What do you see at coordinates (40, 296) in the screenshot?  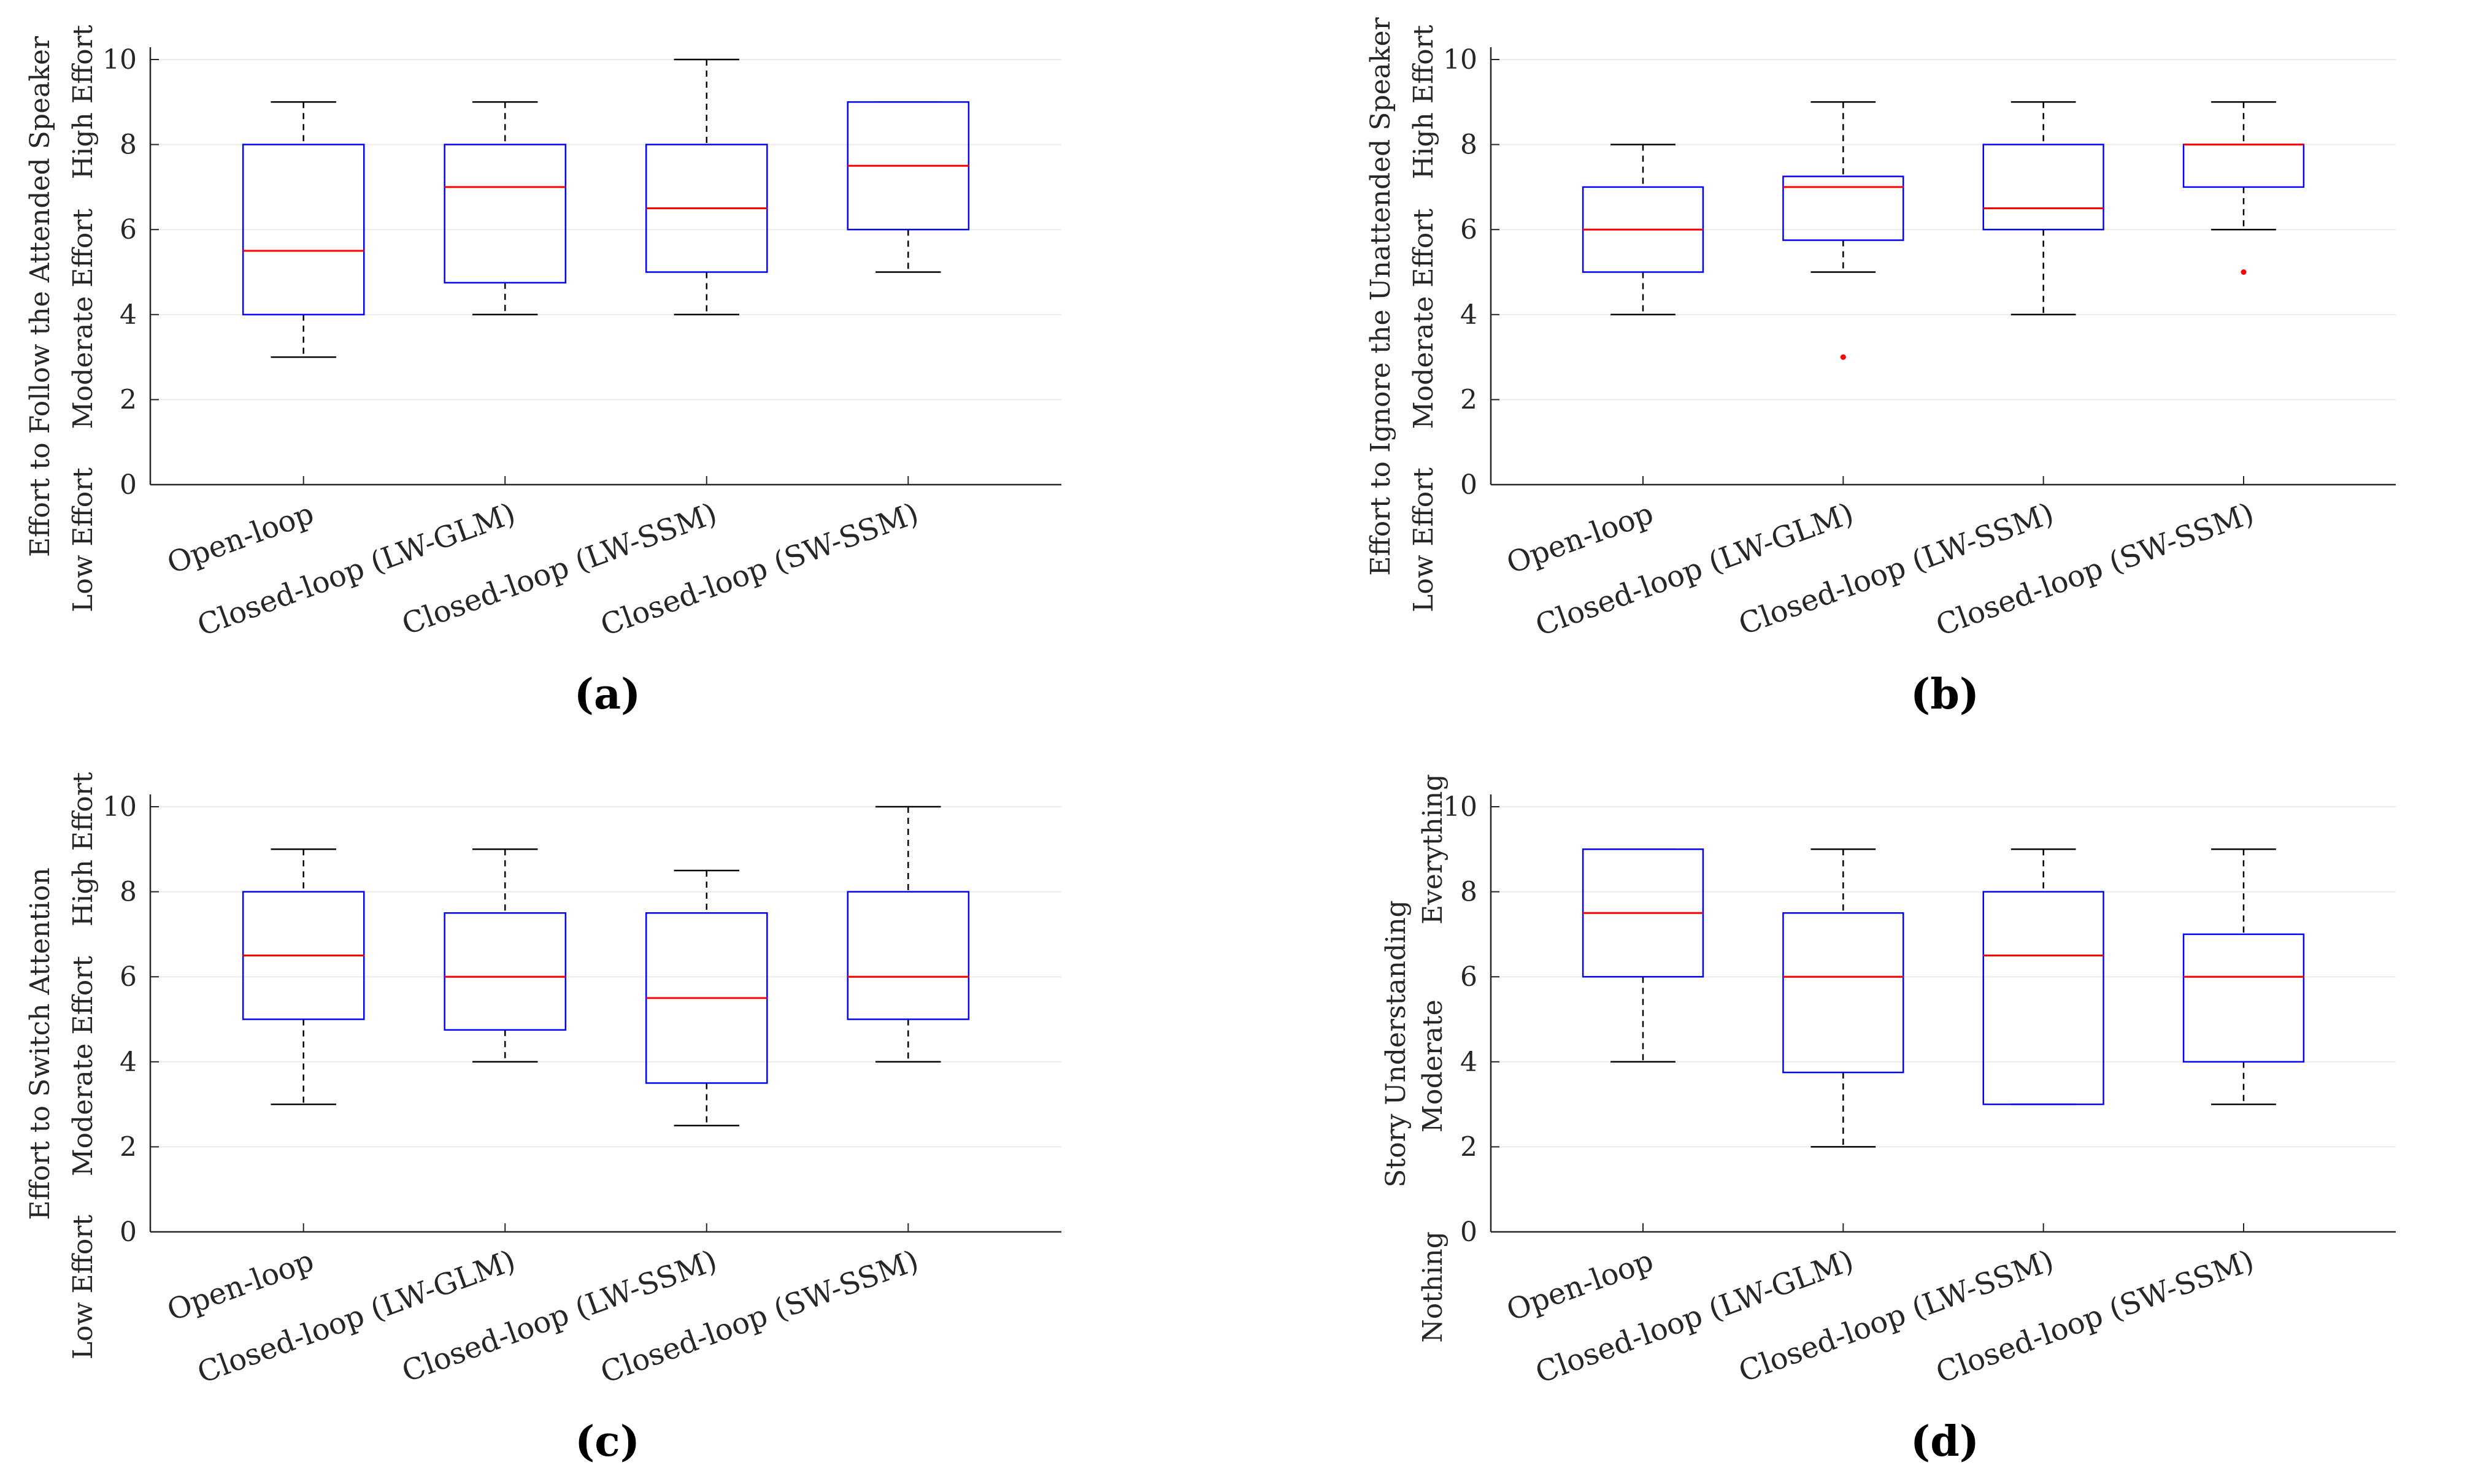 I see `y-axis-title: Effort to Follow the Attended Speaker` at bounding box center [40, 296].